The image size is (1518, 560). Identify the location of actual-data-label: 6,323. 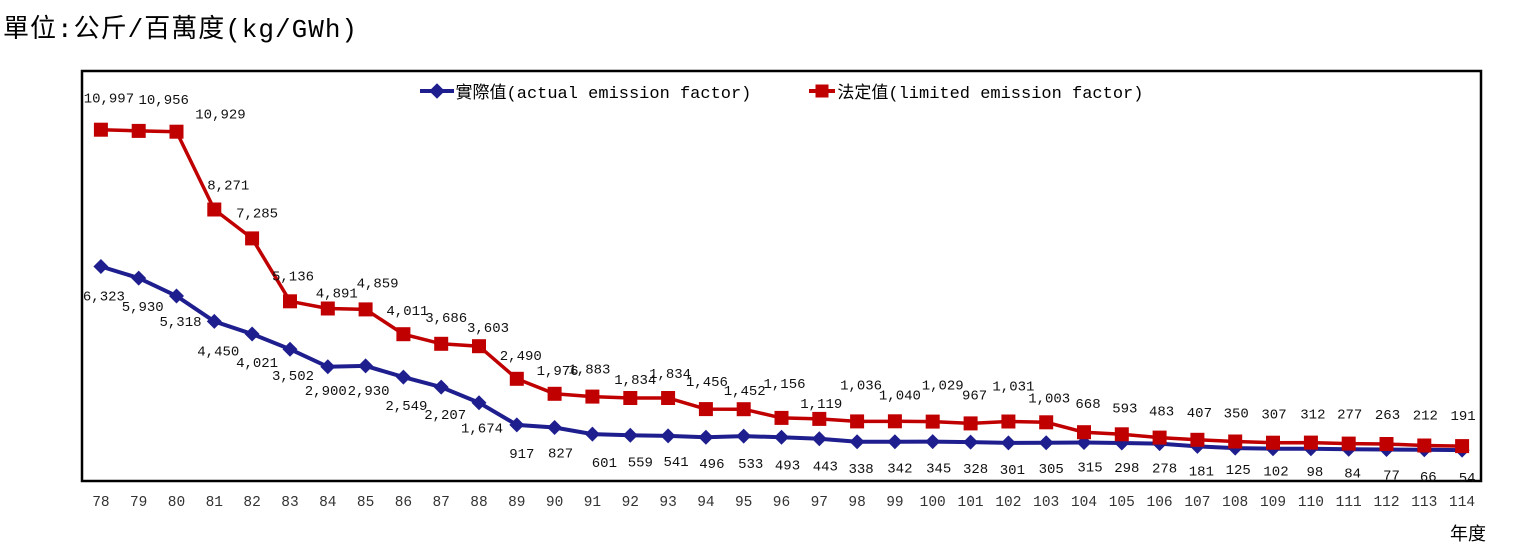
(104, 298).